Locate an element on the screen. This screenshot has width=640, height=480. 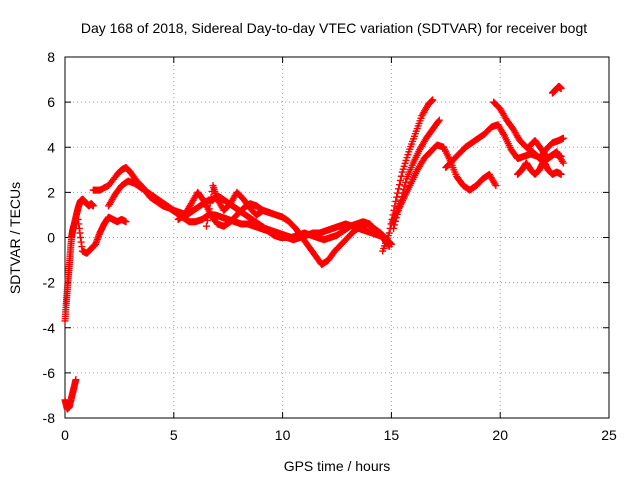
y-tick-label: 6 is located at coordinates (51, 102).